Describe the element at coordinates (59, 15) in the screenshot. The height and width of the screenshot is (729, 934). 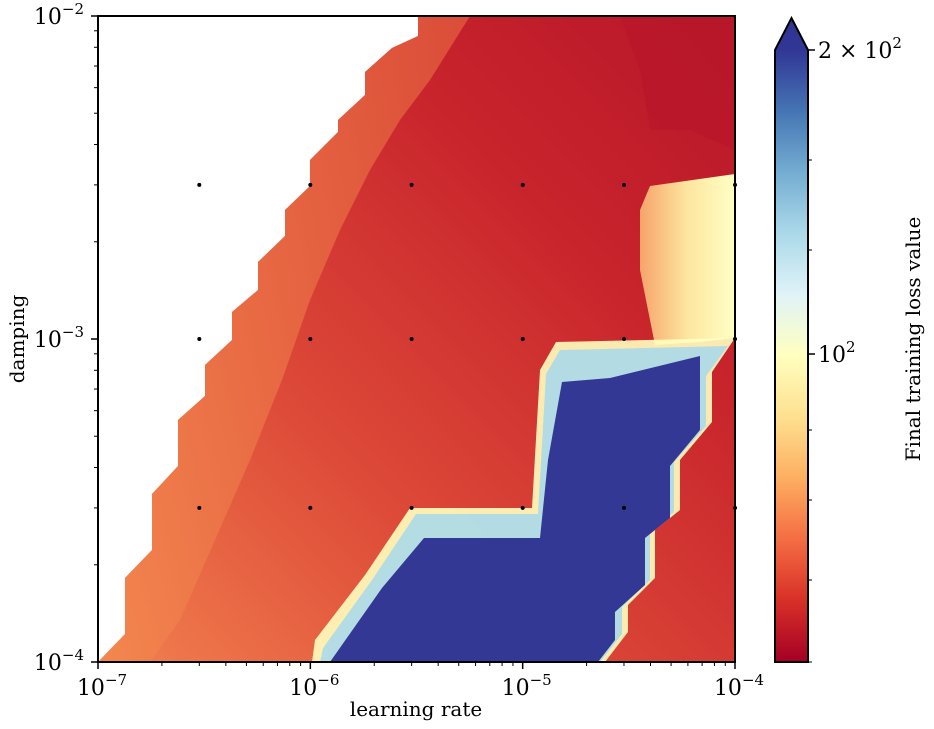
I see `y-tick-label: 10⁻²` at that location.